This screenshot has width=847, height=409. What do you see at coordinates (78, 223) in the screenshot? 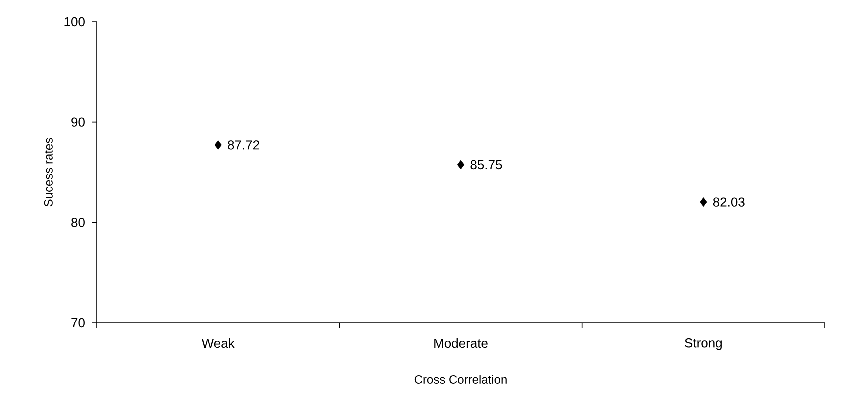
I see `y-tick-label: 80` at bounding box center [78, 223].